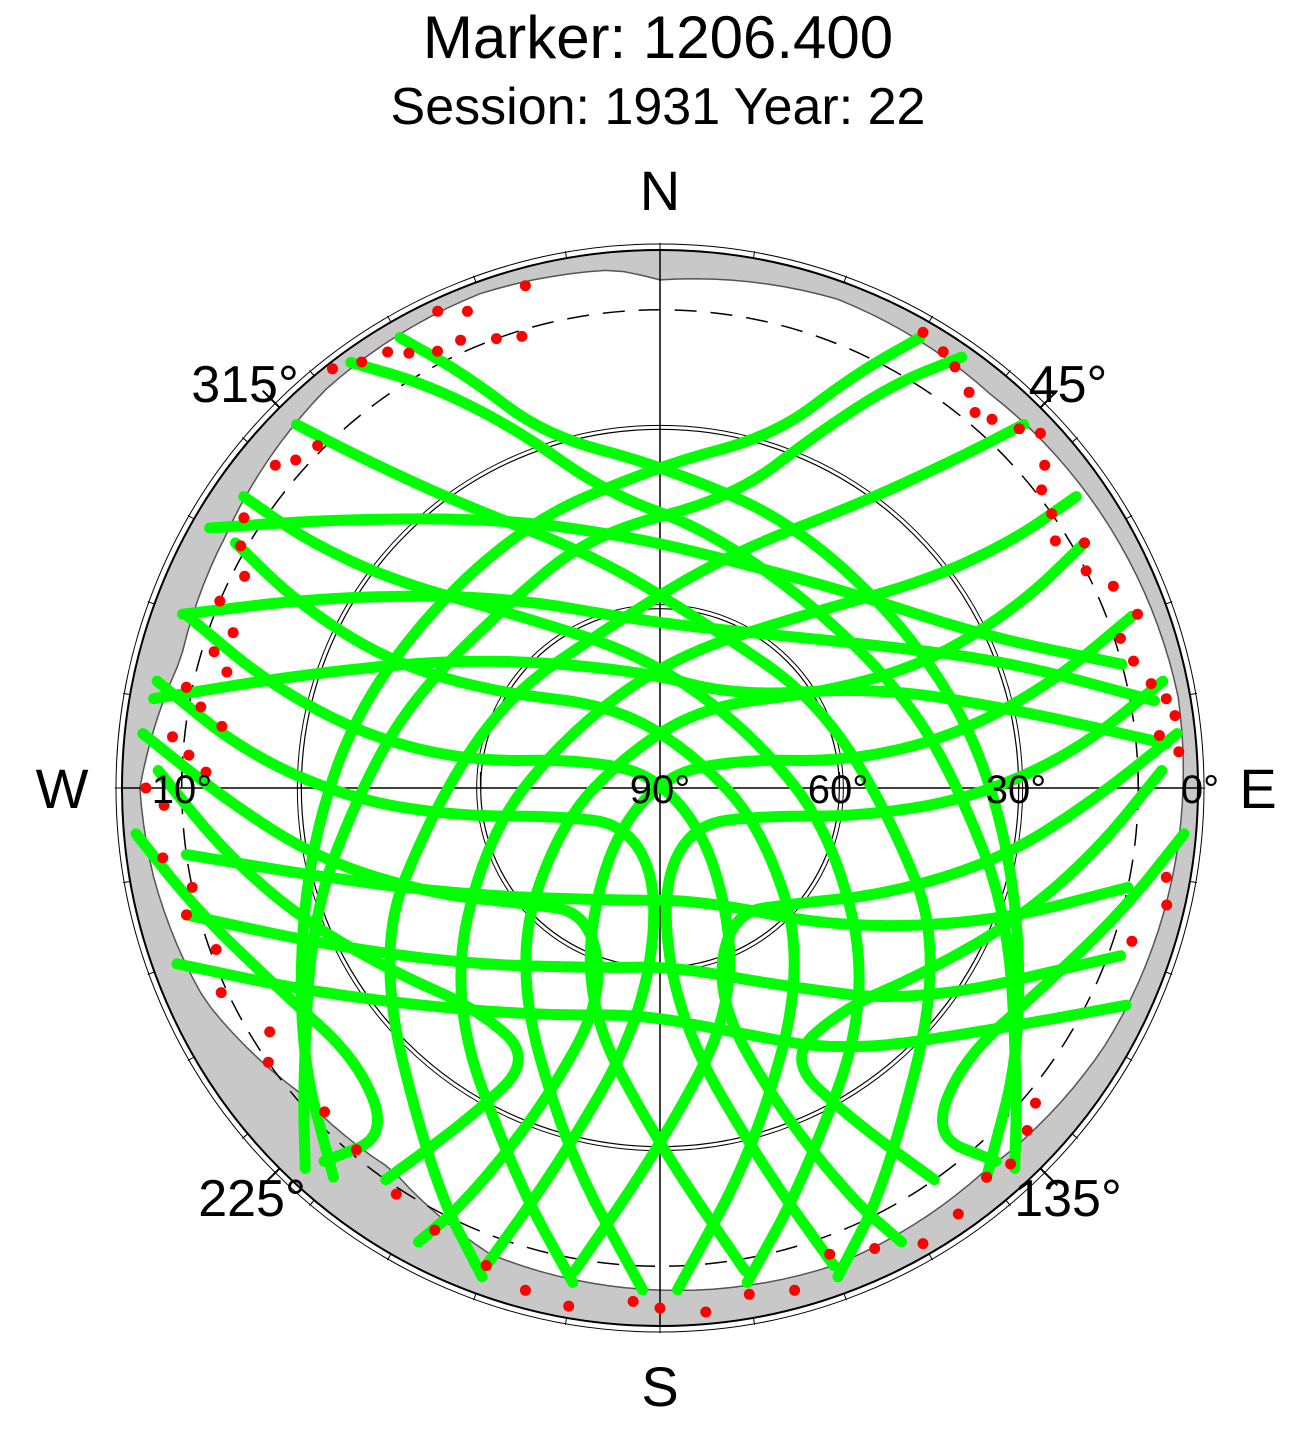 The width and height of the screenshot is (1316, 1444). I want to click on elevation-label-10: 10°, so click(182, 790).